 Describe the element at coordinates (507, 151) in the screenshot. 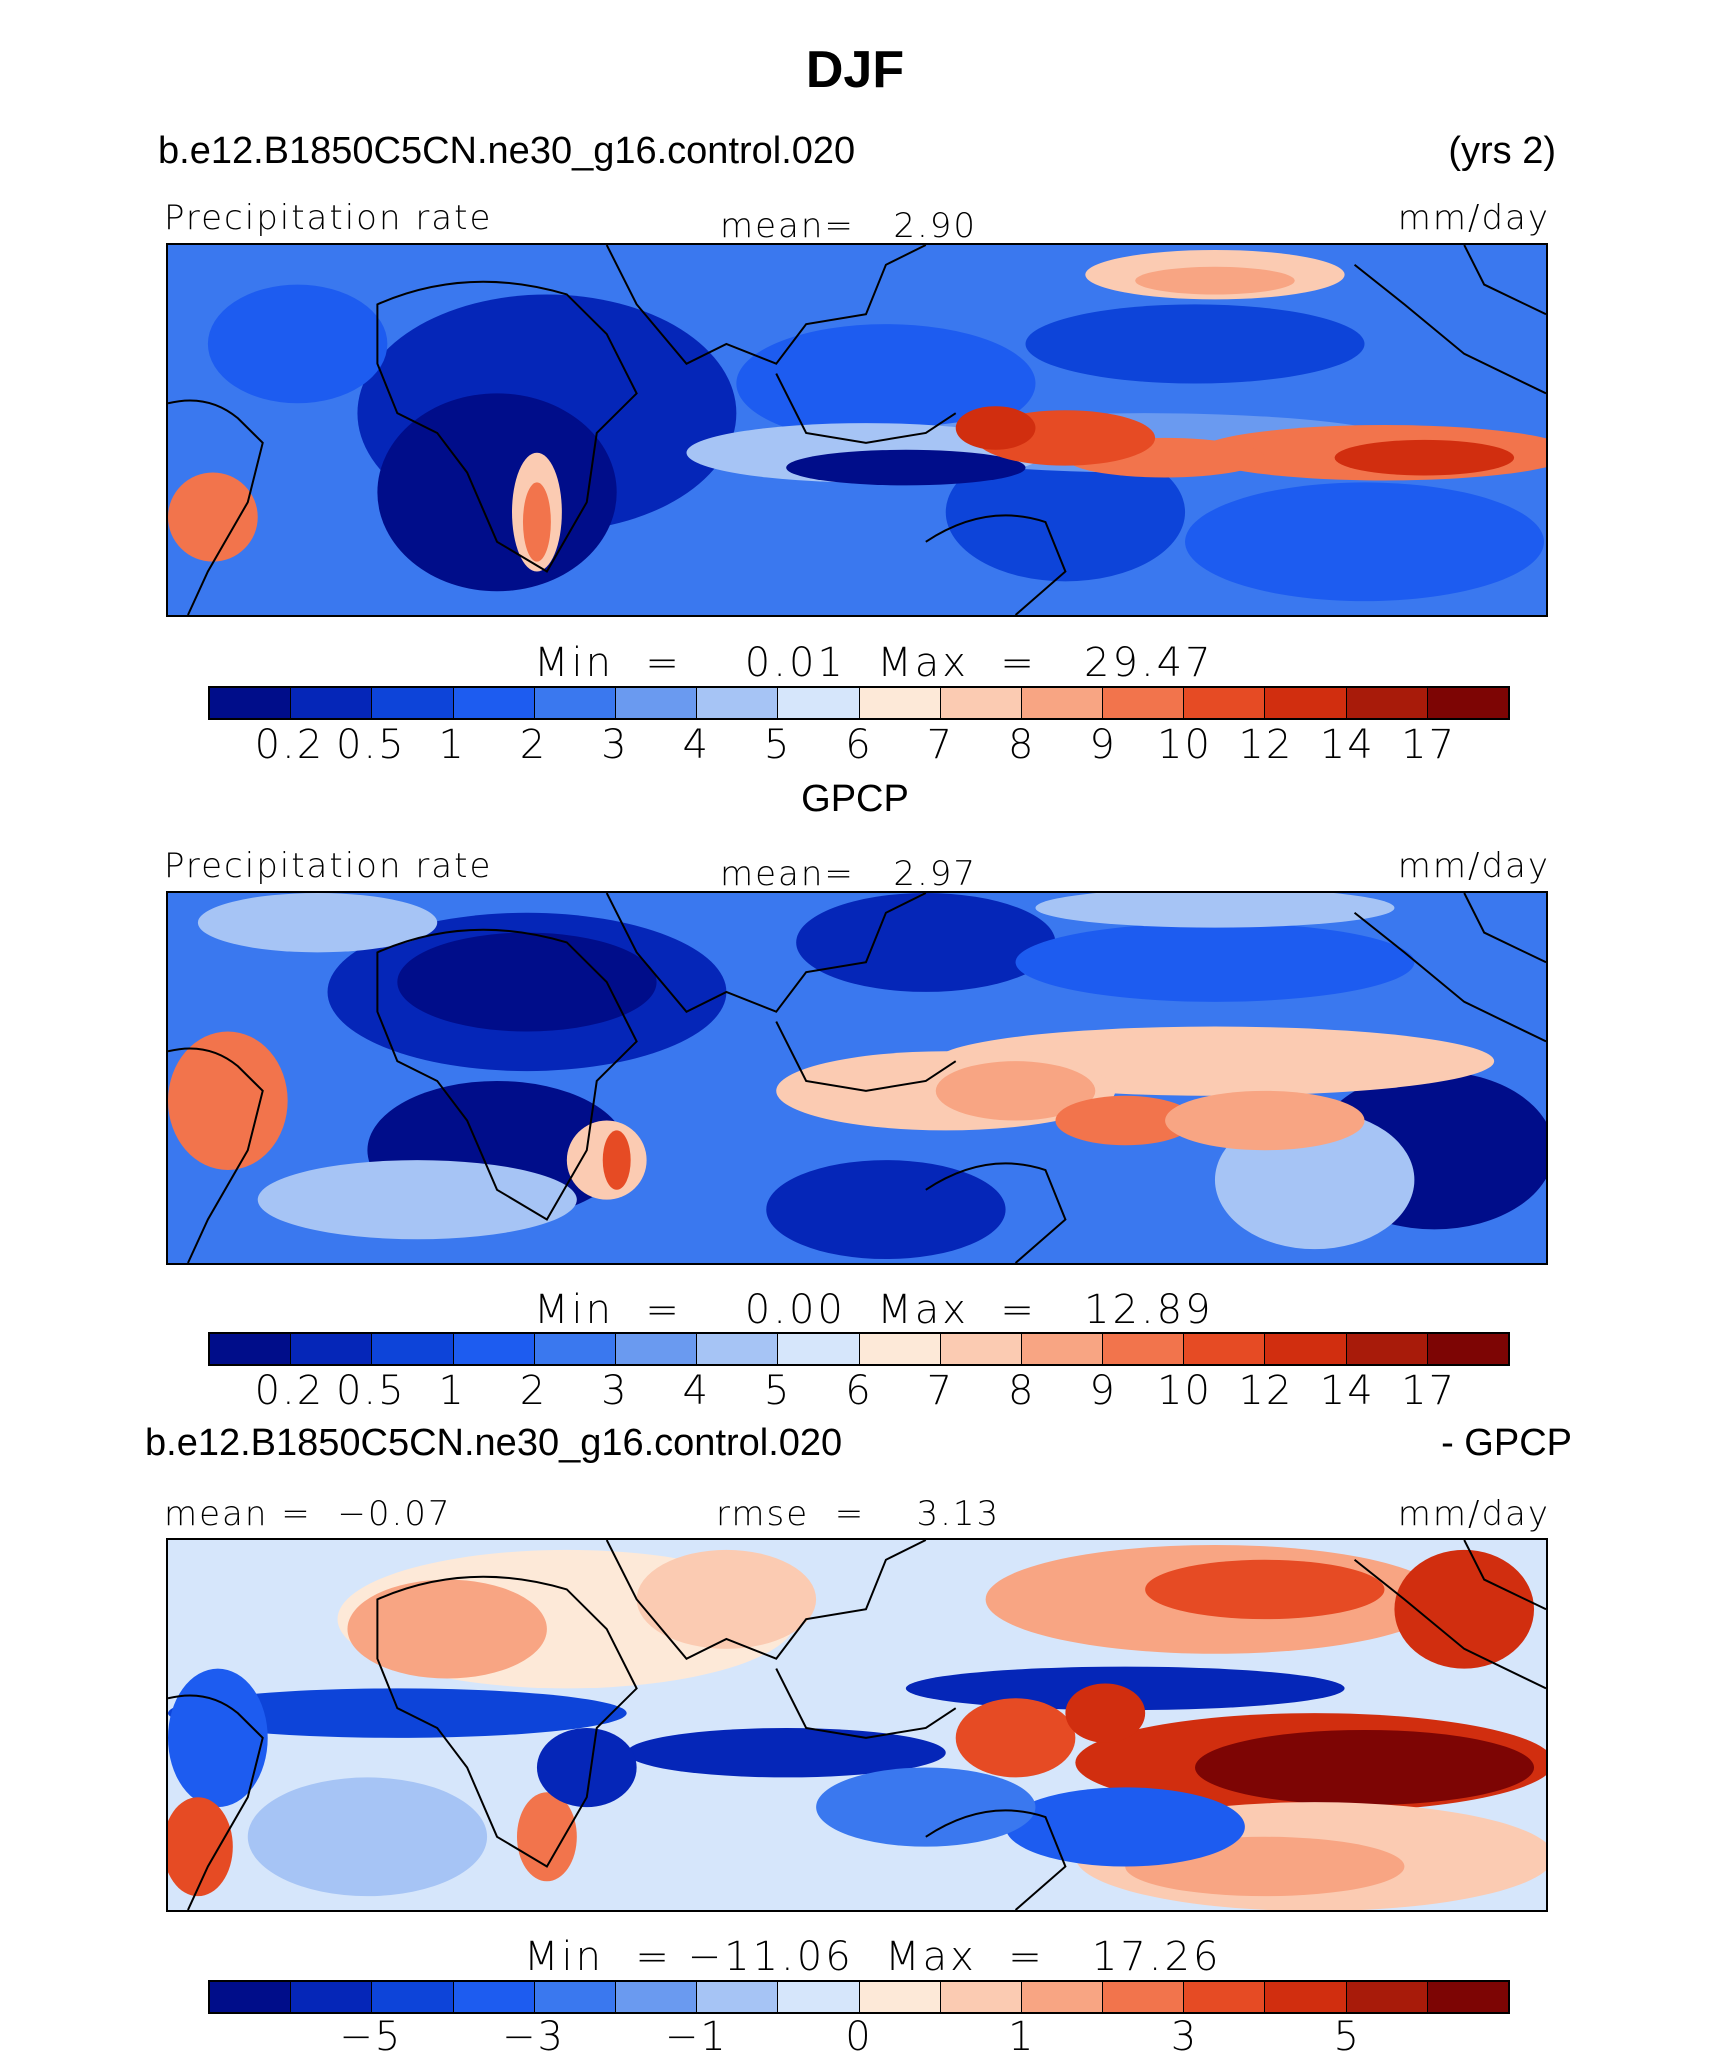

I see `panel1-case-name: b.e12.B1850C5CN.ne30_g16.control.020` at that location.